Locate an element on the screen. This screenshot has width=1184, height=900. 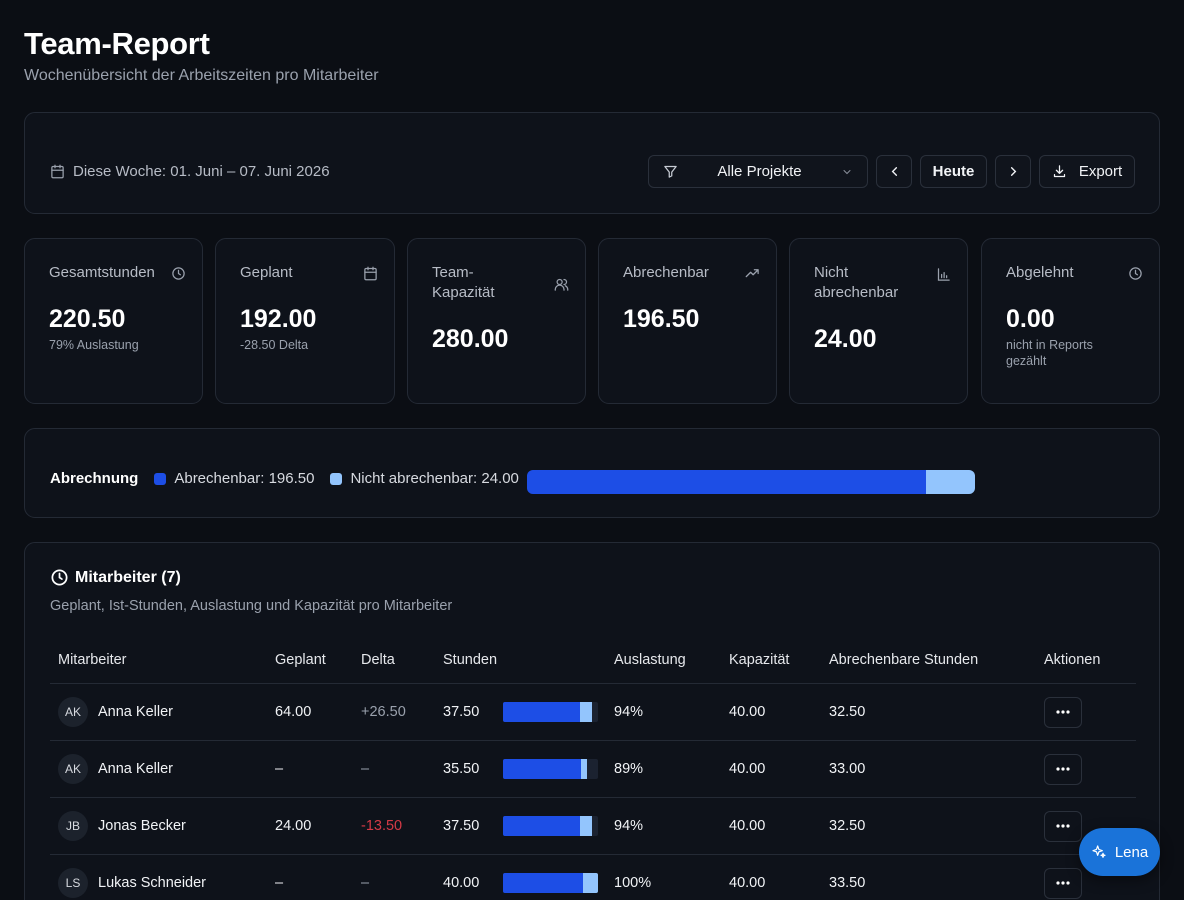
avatar: AK is located at coordinates (73, 712).